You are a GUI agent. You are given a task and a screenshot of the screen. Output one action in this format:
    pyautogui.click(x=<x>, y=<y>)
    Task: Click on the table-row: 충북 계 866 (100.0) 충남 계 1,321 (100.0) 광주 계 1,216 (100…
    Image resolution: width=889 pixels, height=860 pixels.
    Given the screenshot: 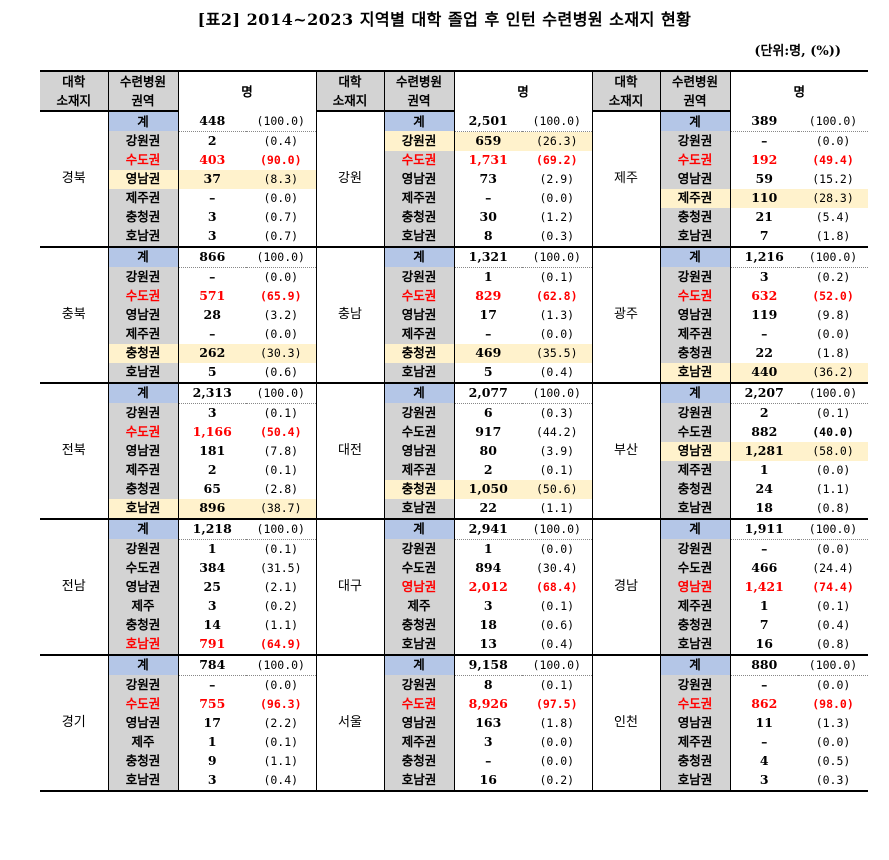 What is the action you would take?
    pyautogui.click(x=454, y=314)
    